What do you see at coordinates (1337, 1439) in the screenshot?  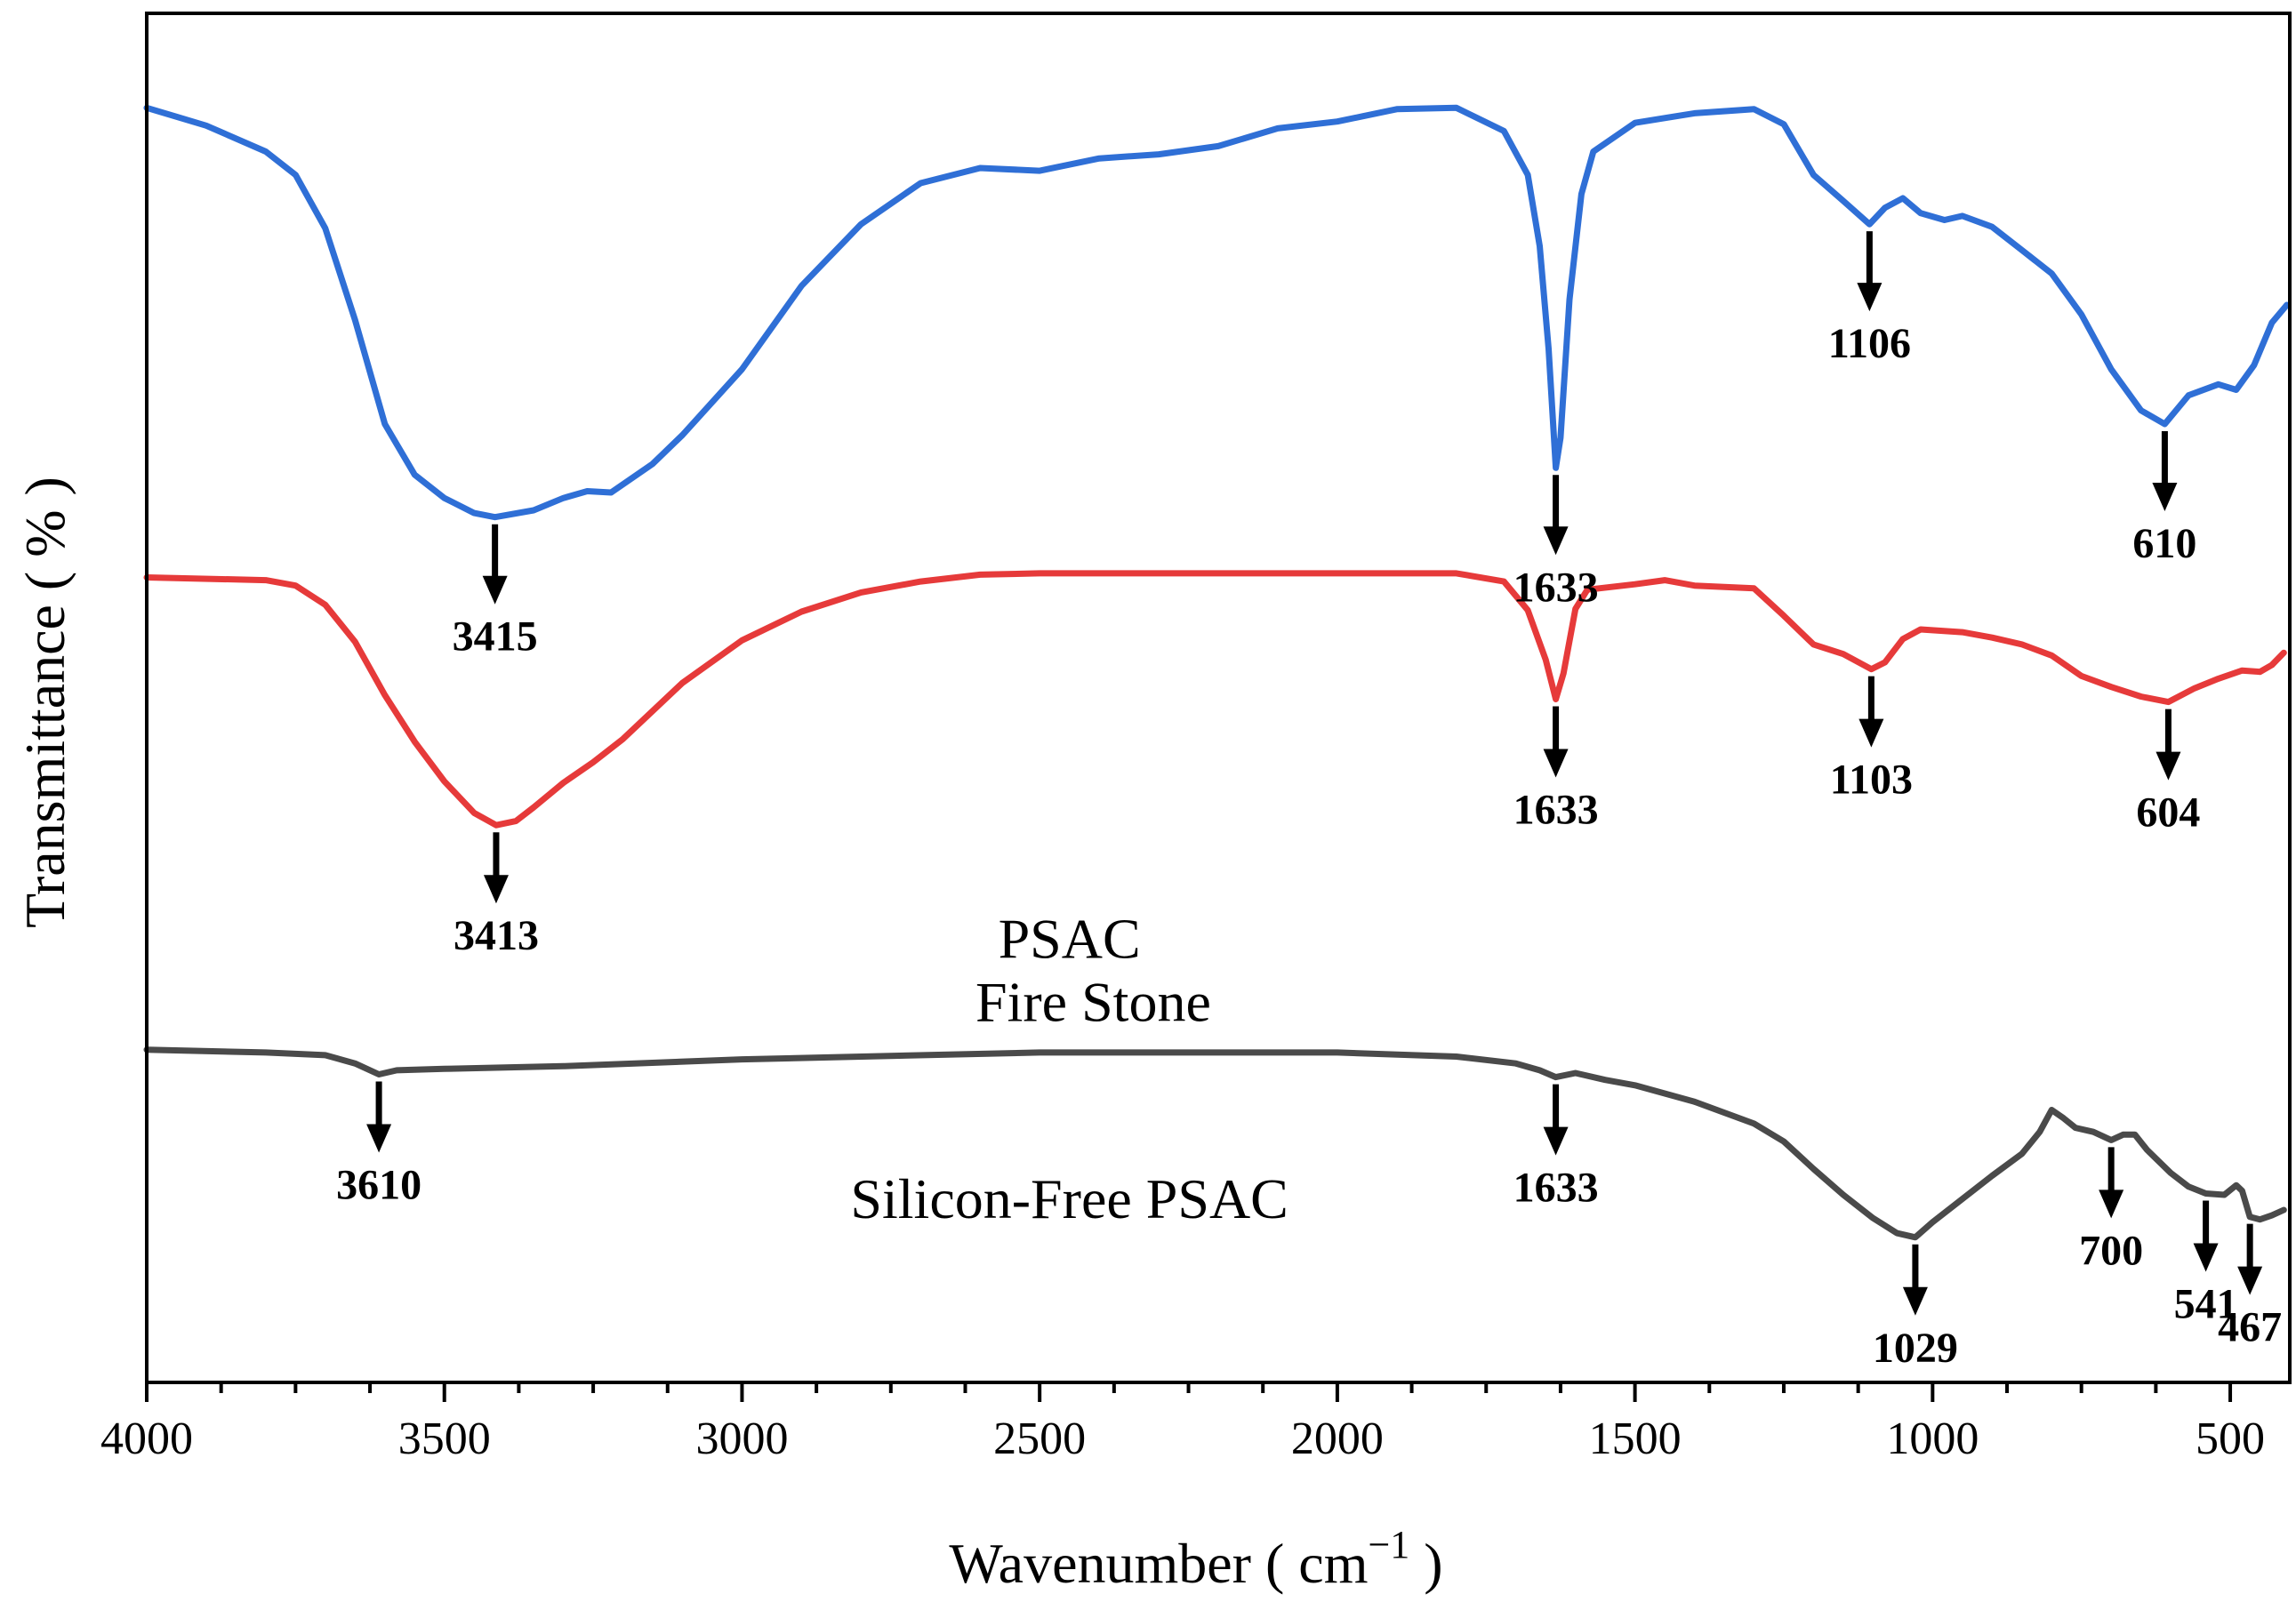 I see `x-tick-label: 2000` at bounding box center [1337, 1439].